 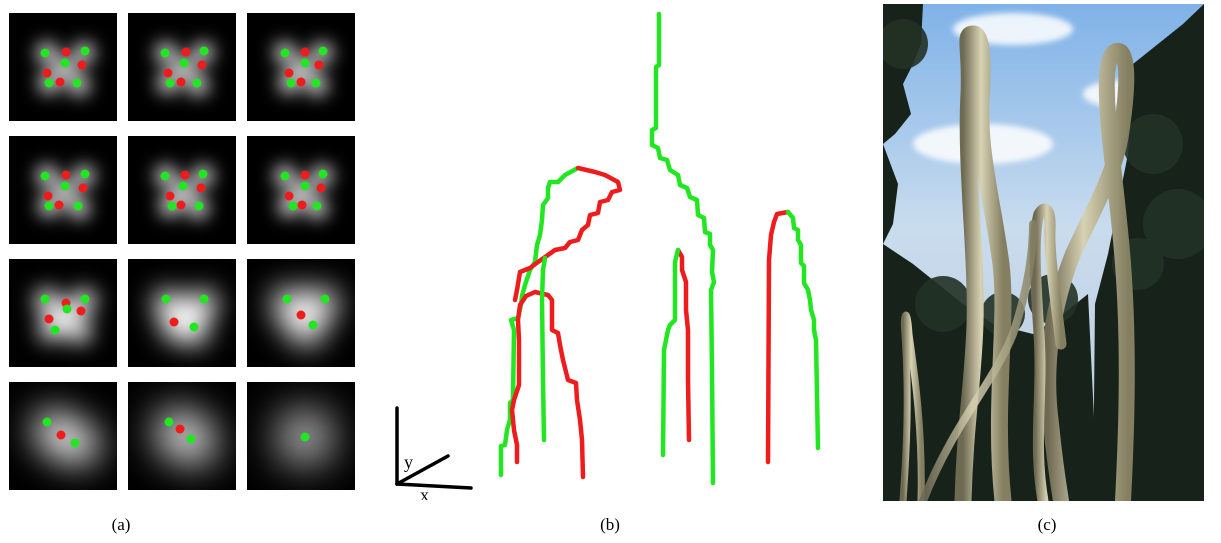 What do you see at coordinates (422, 470) in the screenshot?
I see `axis-y` at bounding box center [422, 470].